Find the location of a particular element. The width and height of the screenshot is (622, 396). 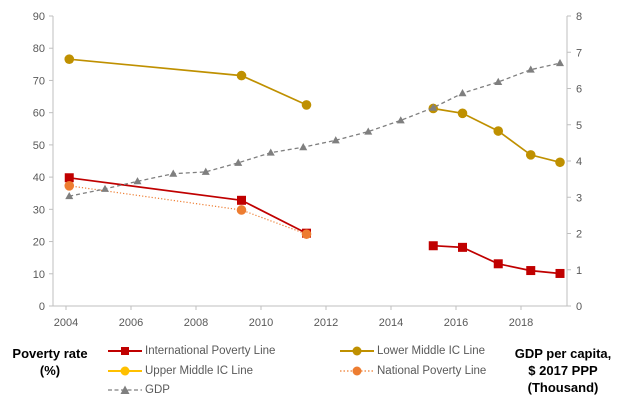

legend-label-lower-middle: Lower Middle IC Line is located at coordinates (431, 351).